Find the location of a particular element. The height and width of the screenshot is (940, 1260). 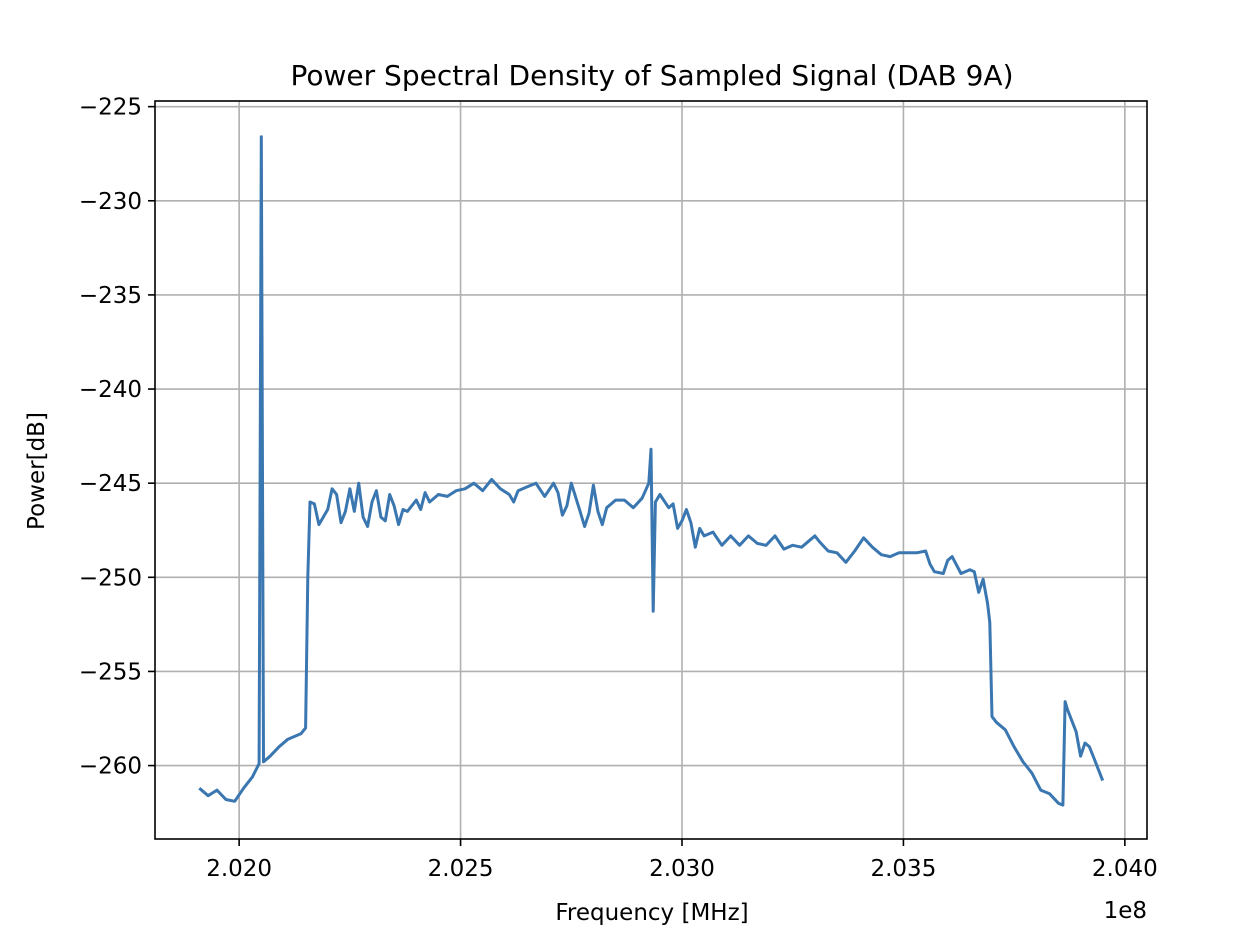

x-tick-label: 2.030 is located at coordinates (682, 869).